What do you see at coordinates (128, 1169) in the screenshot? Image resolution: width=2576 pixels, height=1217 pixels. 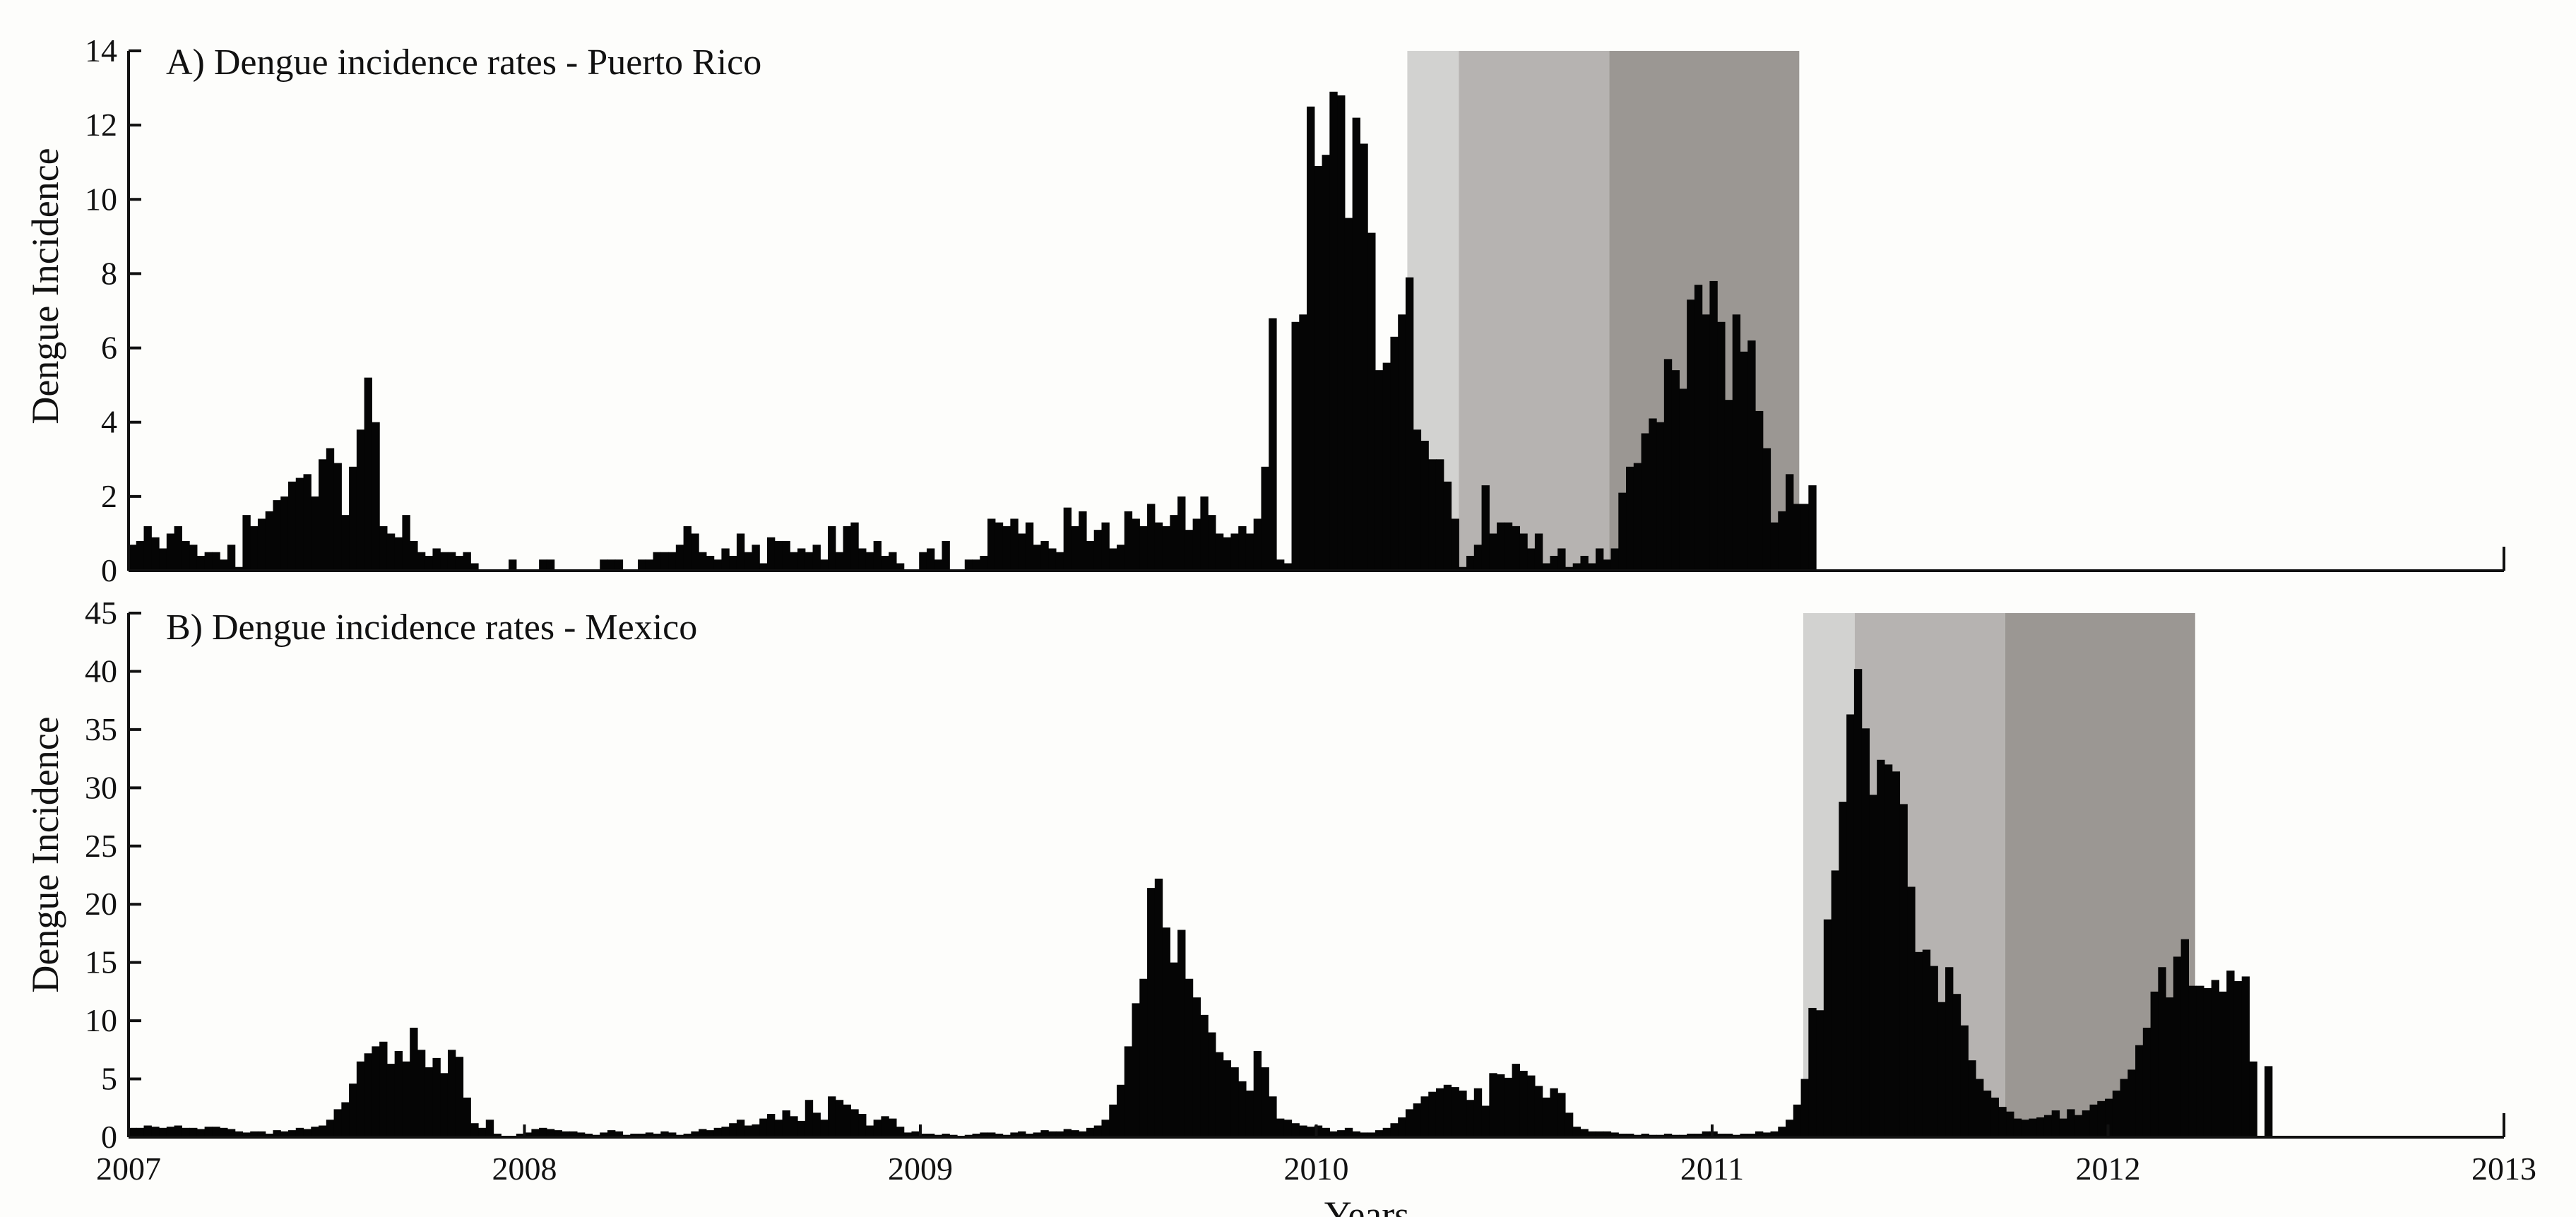 I see `x-tick-label: 2007` at bounding box center [128, 1169].